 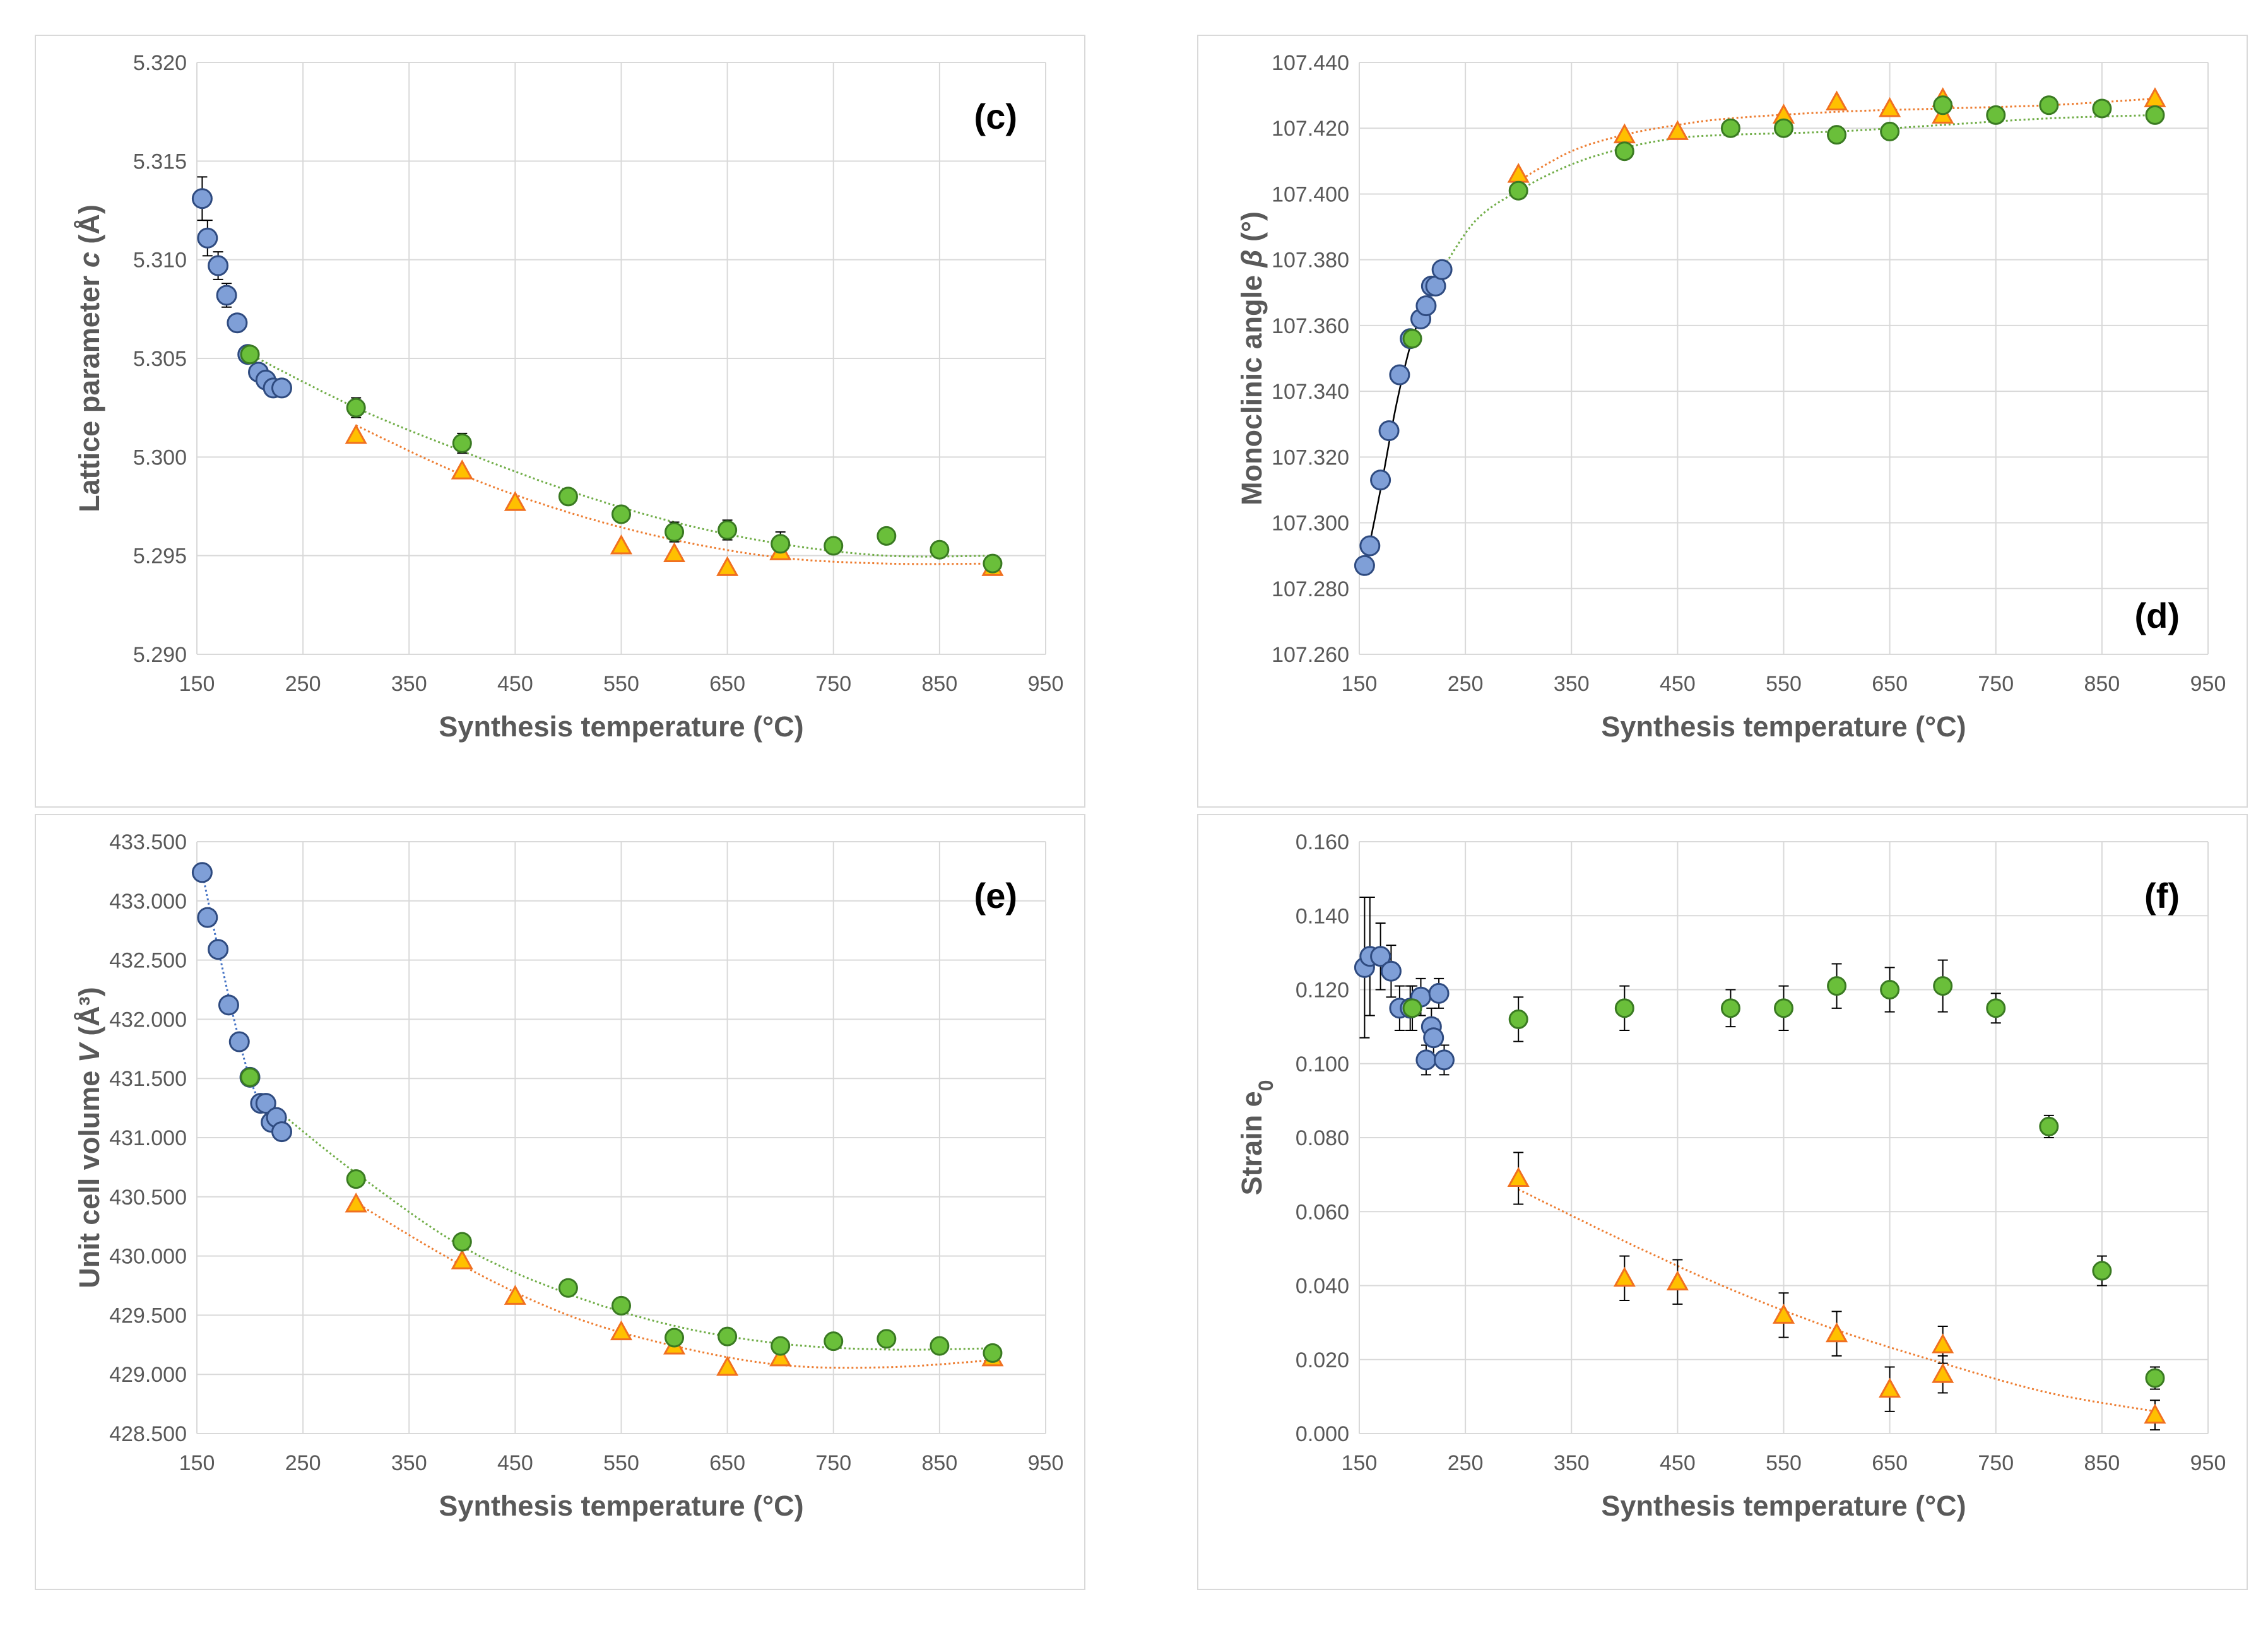 I want to click on y-tick-label: 430.500, so click(x=148, y=1198).